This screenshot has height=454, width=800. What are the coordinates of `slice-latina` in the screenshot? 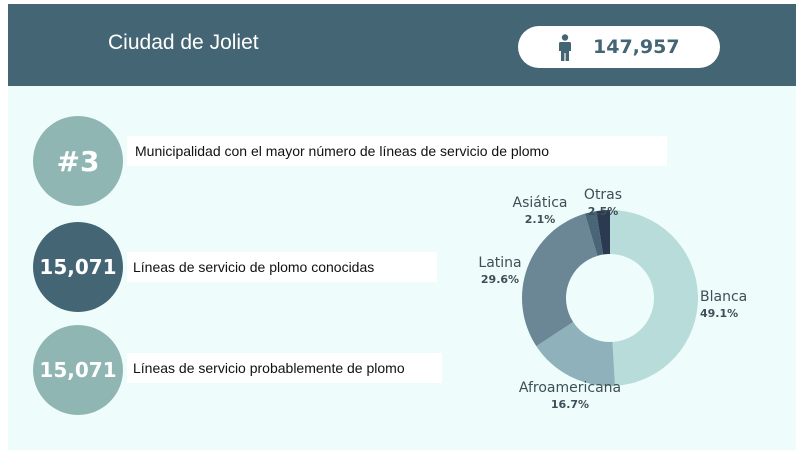 It's located at (560, 280).